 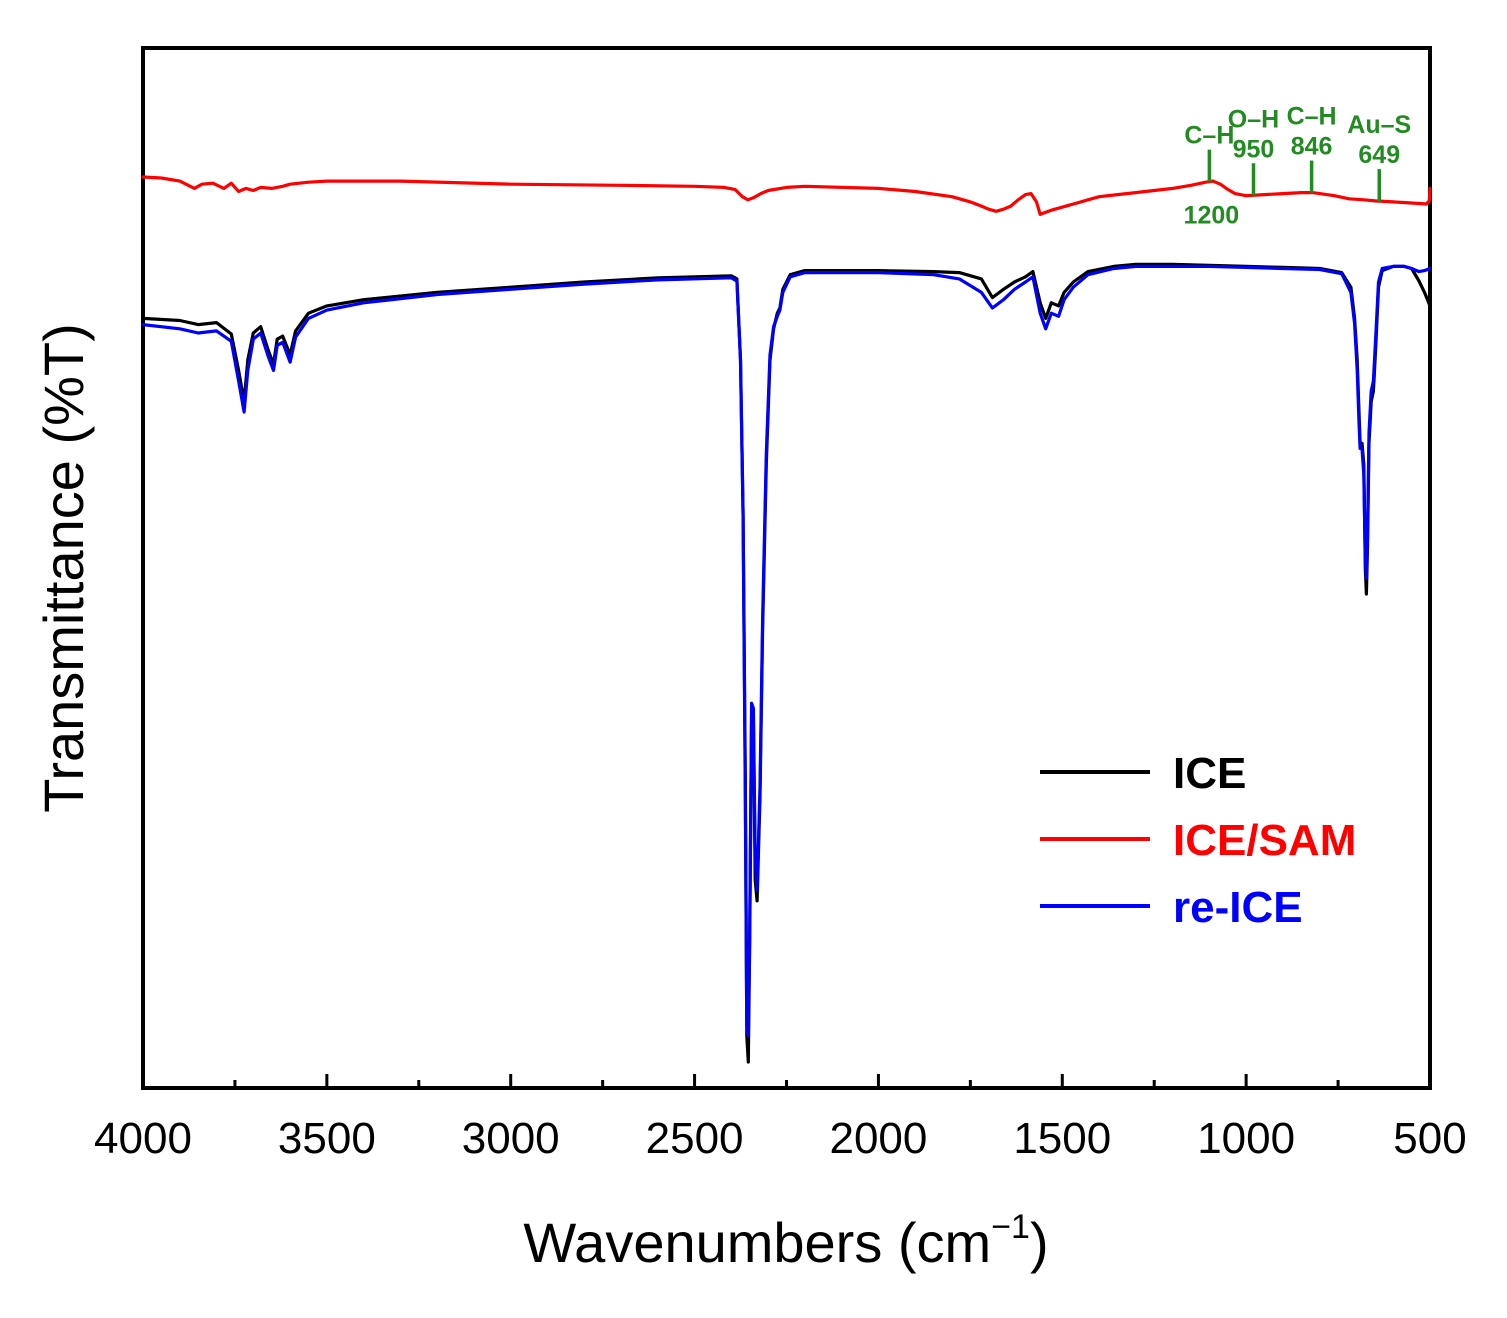 I want to click on x-axis-tick-labels: 4000 3500 3000 2500 2000 1500 1000 500, so click(x=780, y=1138).